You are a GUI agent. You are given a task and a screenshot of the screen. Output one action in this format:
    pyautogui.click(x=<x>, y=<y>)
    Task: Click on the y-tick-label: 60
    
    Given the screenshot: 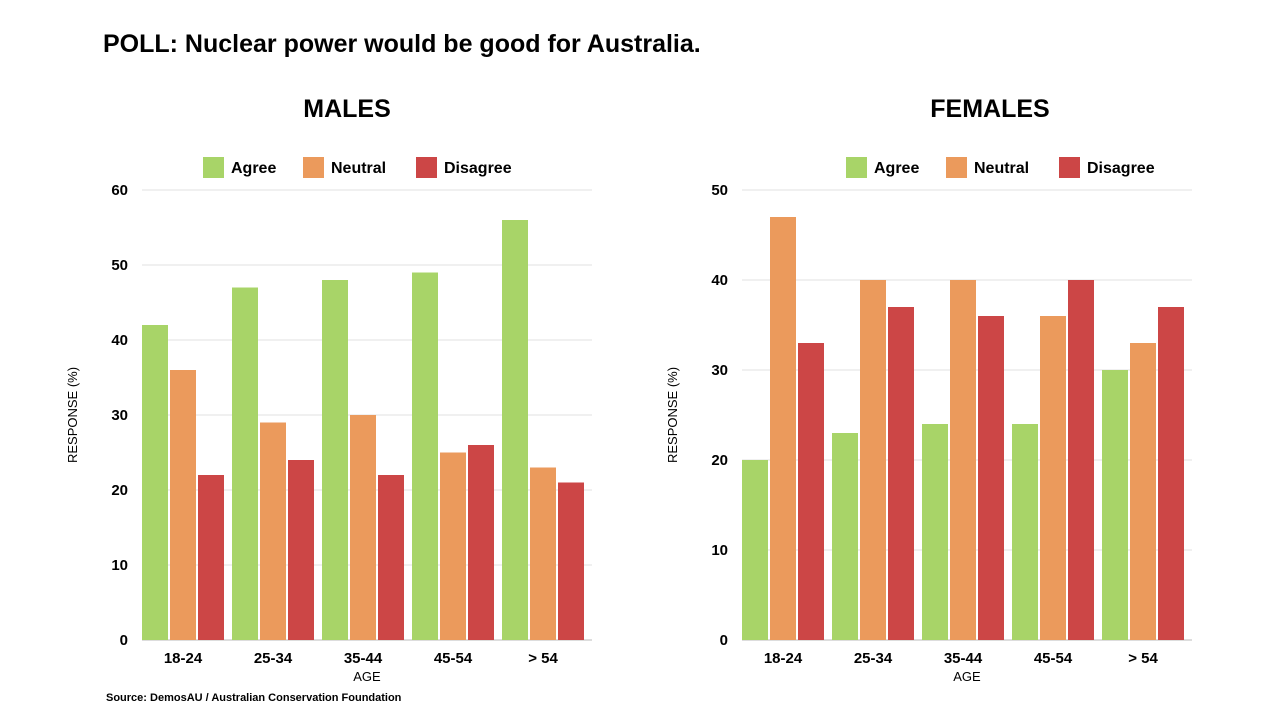 What is the action you would take?
    pyautogui.click(x=119, y=190)
    